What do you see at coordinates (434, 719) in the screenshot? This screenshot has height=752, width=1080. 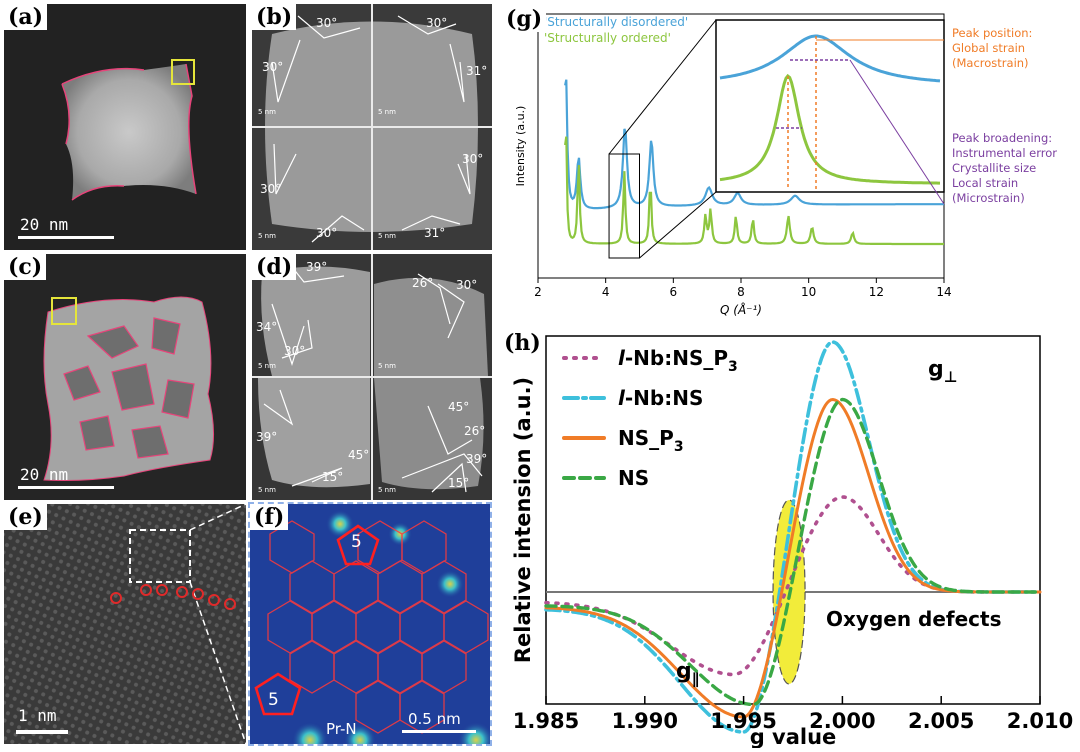 I see `scale-label-f: 0.5 nm` at bounding box center [434, 719].